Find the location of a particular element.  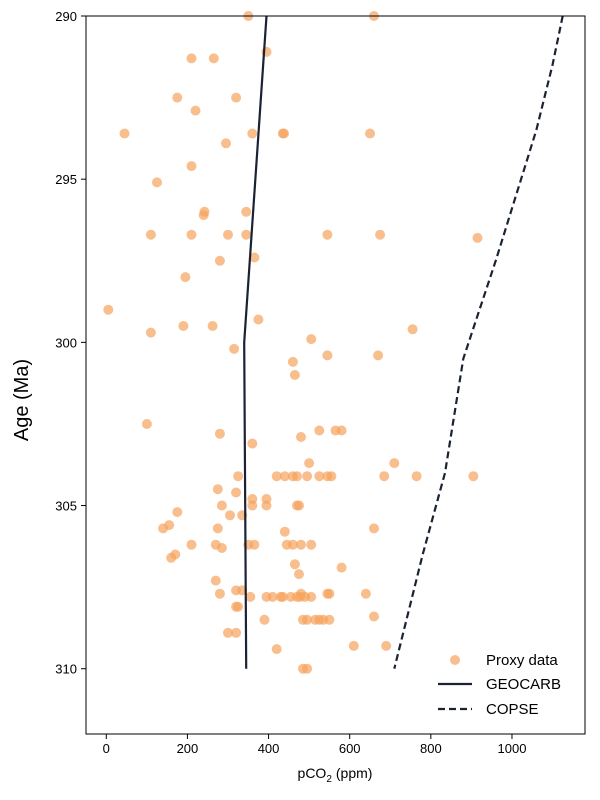

y-tick-label: 290 is located at coordinates (66, 16).